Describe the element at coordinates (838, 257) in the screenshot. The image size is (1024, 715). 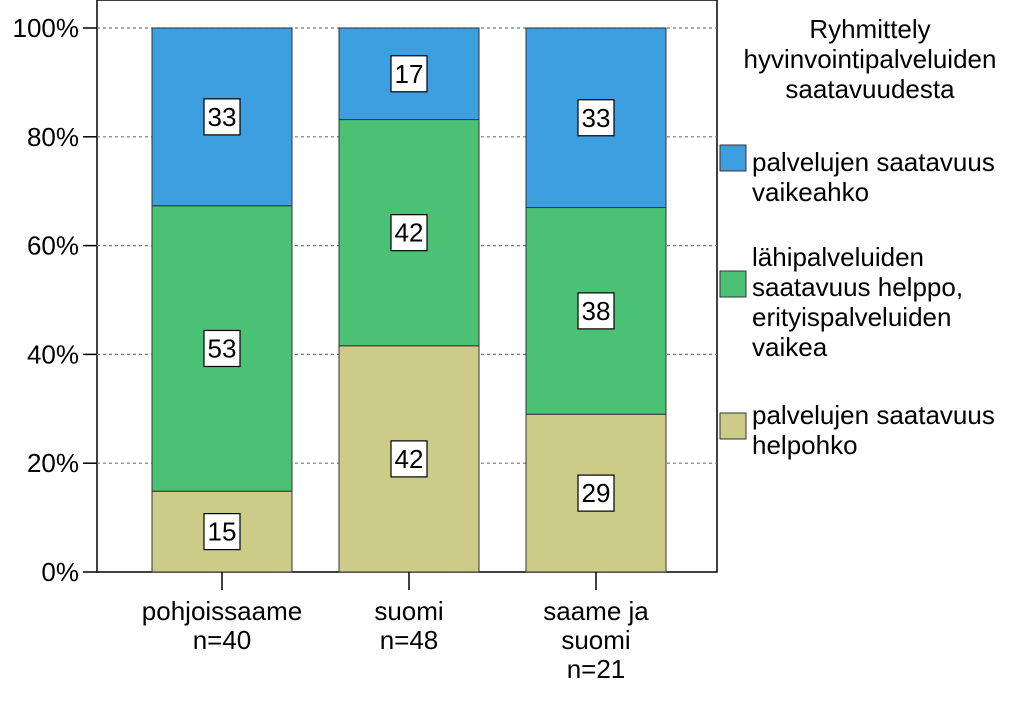
I see `legend-entry-label: lähipalveluiden` at that location.